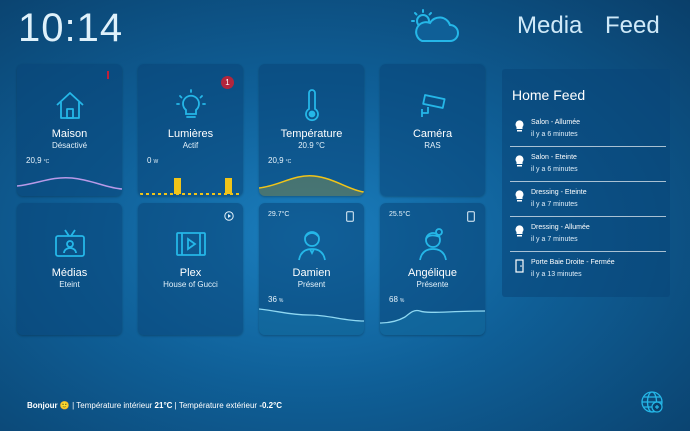 Image resolution: width=690 pixels, height=431 pixels. I want to click on feed-item: Salon - Allumée il y a 6 minutes, so click(588, 130).